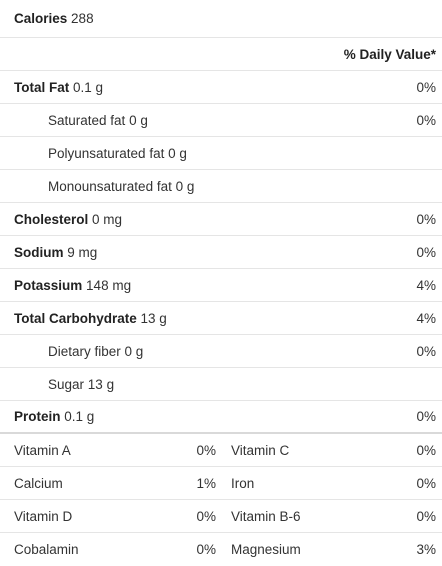 This screenshot has width=442, height=566. What do you see at coordinates (39, 252) in the screenshot?
I see `nutrient-label: Sodium` at bounding box center [39, 252].